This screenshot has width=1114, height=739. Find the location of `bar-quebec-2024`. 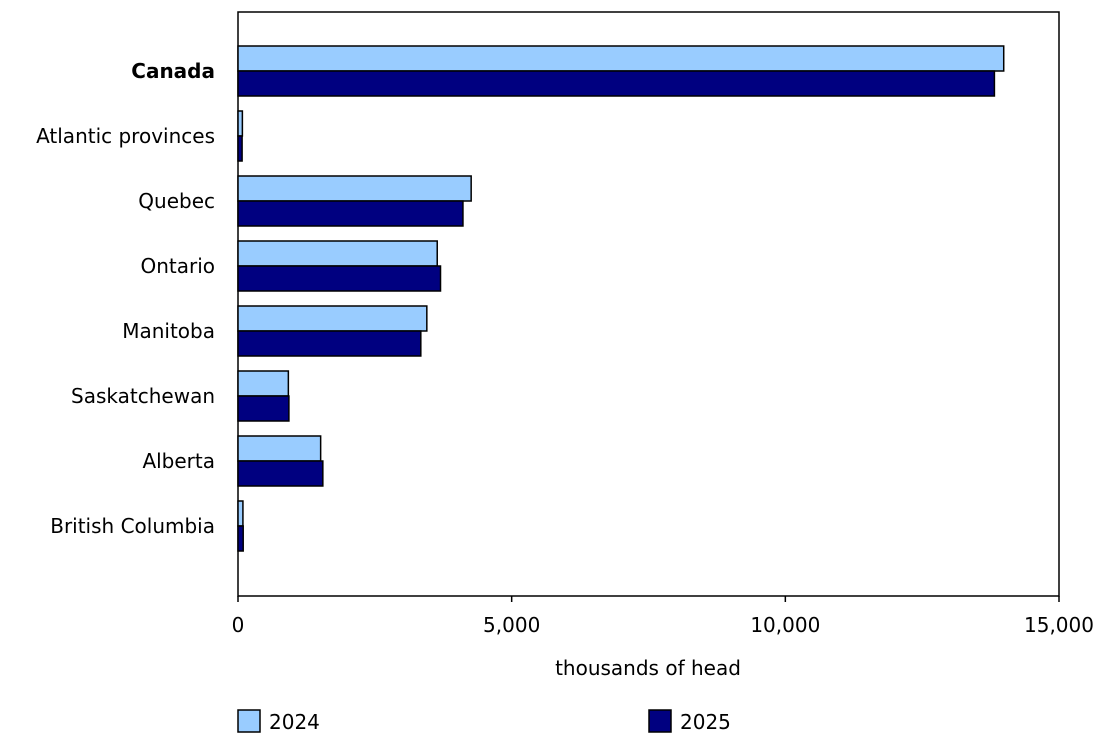

bar-quebec-2024 is located at coordinates (354, 188).